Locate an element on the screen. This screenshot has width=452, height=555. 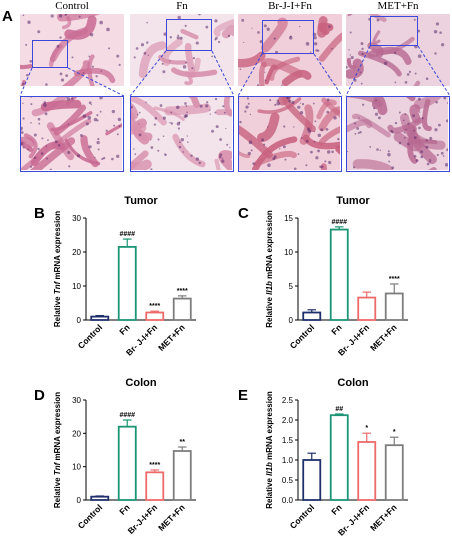
panel-letter-d: D is located at coordinates (39, 395).